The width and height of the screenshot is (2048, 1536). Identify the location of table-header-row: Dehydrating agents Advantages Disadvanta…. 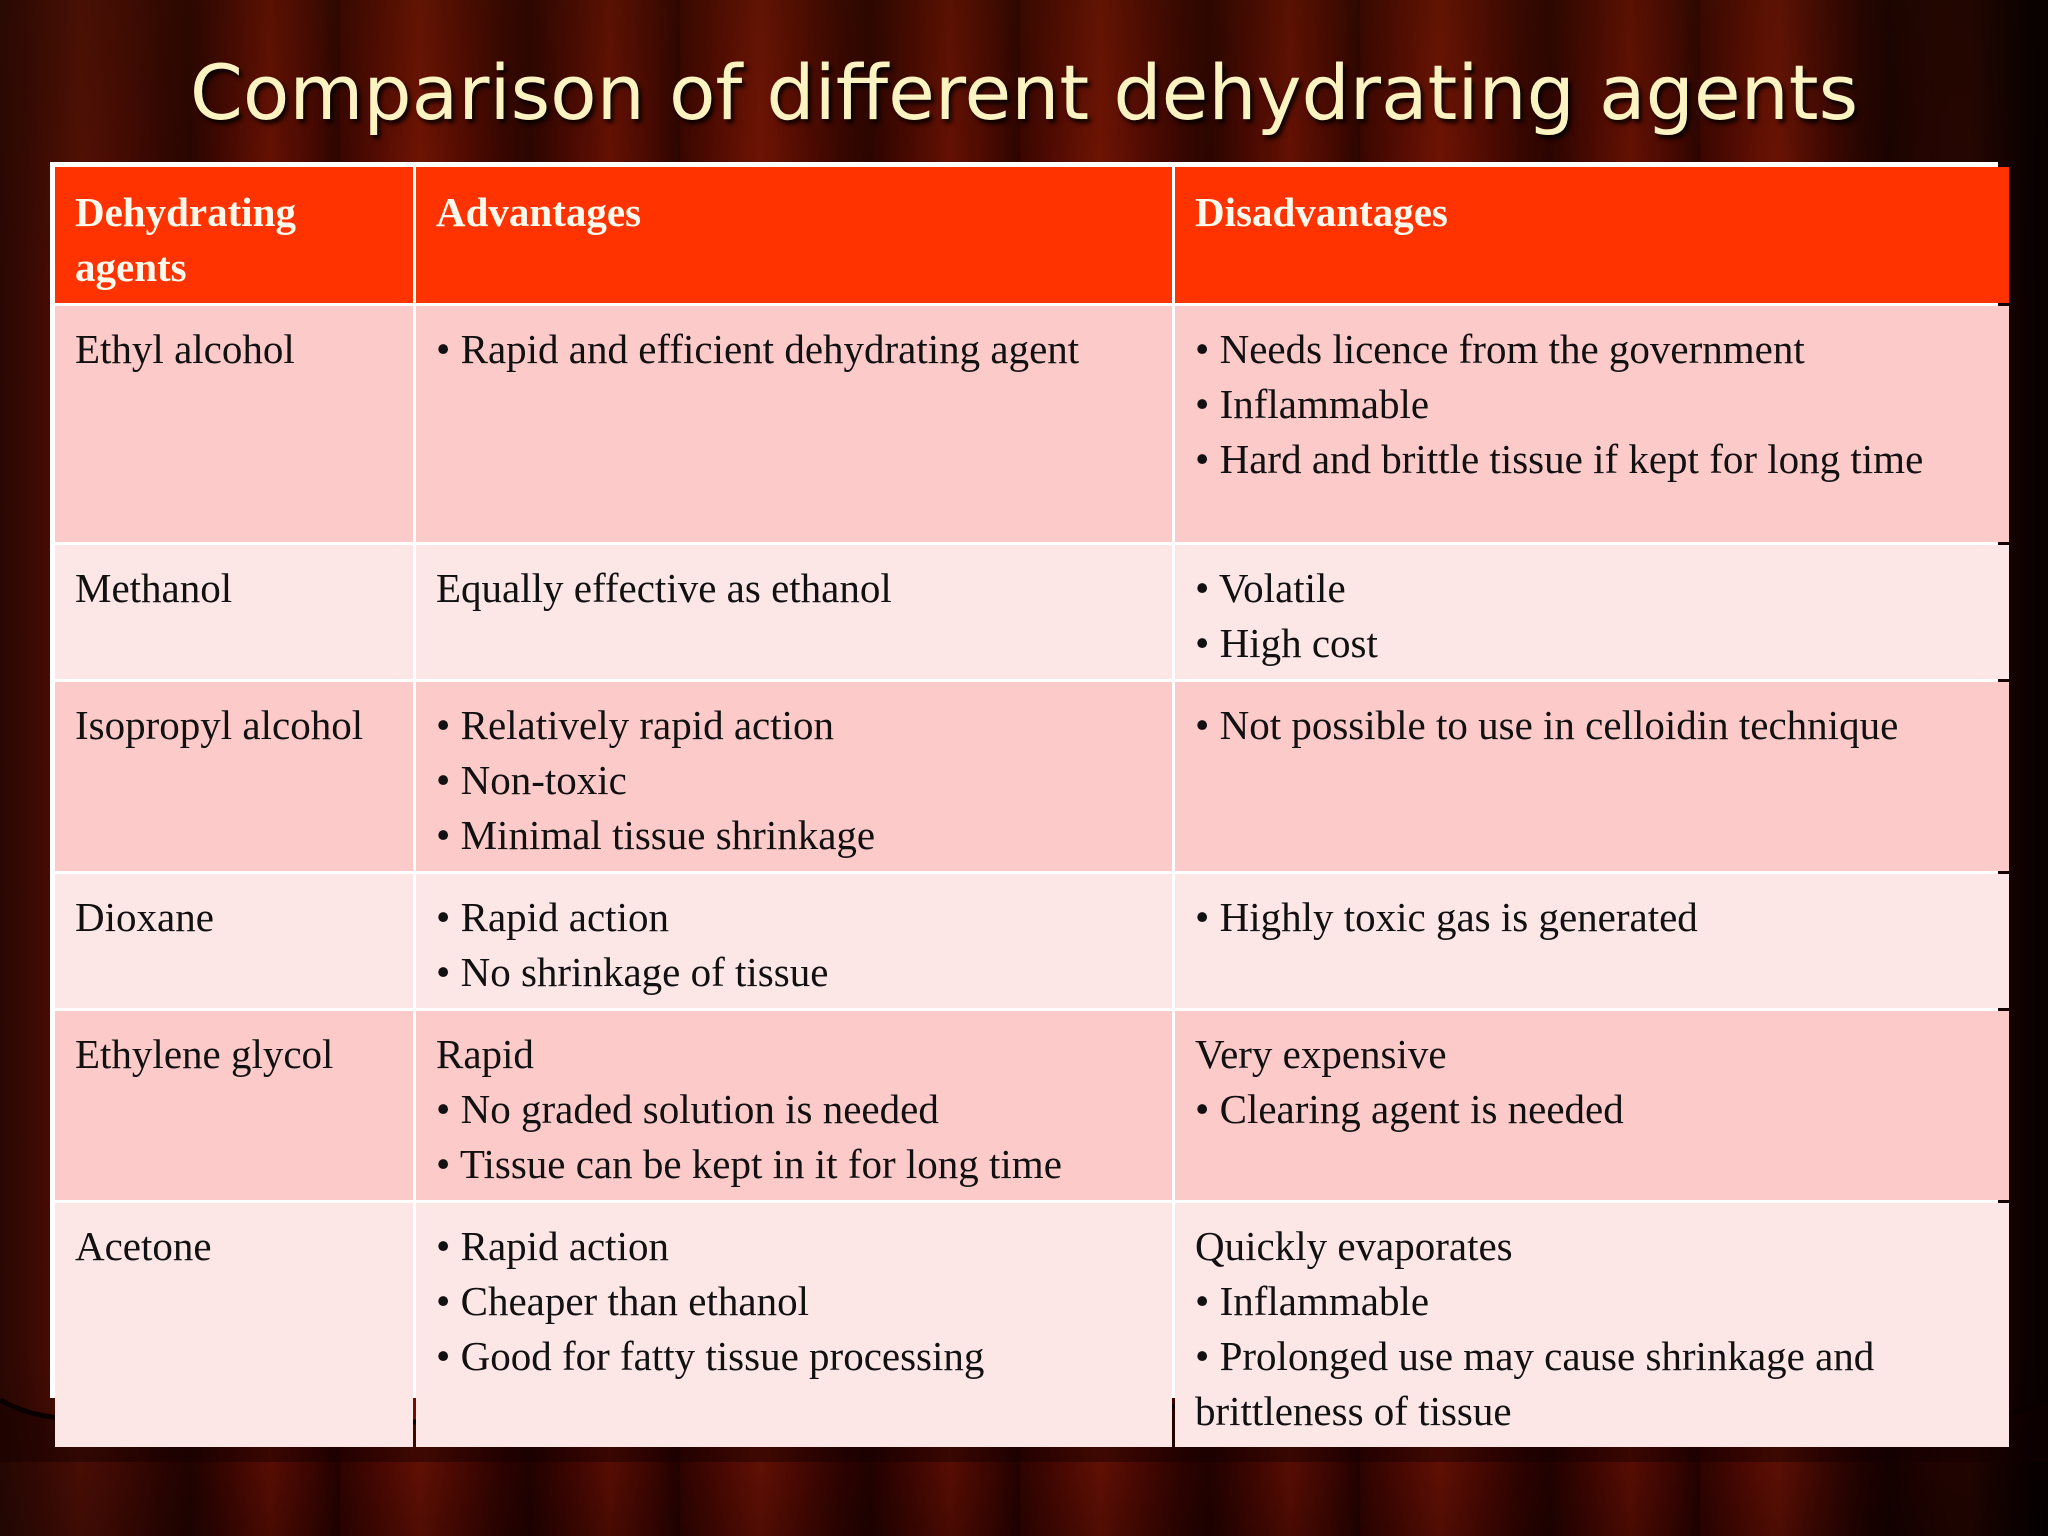
(1032, 235).